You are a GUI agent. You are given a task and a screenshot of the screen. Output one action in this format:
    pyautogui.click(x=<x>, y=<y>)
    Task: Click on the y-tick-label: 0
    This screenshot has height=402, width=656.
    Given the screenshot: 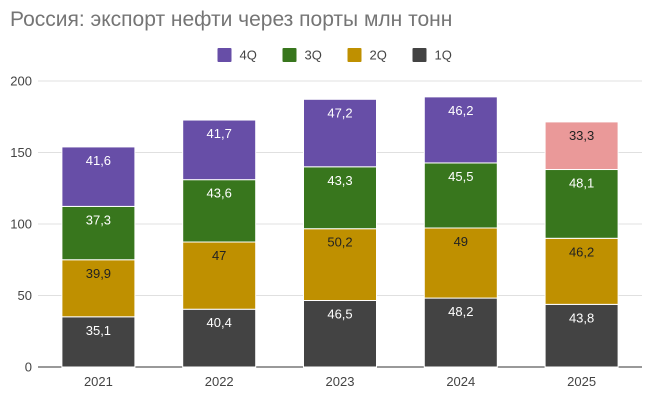 What is the action you would take?
    pyautogui.click(x=28, y=367)
    